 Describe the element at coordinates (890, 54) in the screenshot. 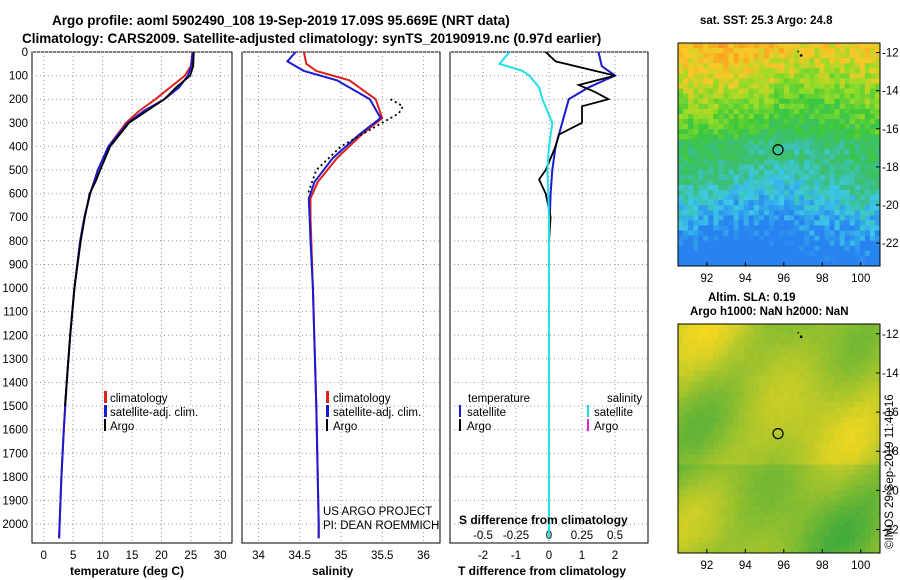

I see `map-y-tick-label: -12` at that location.